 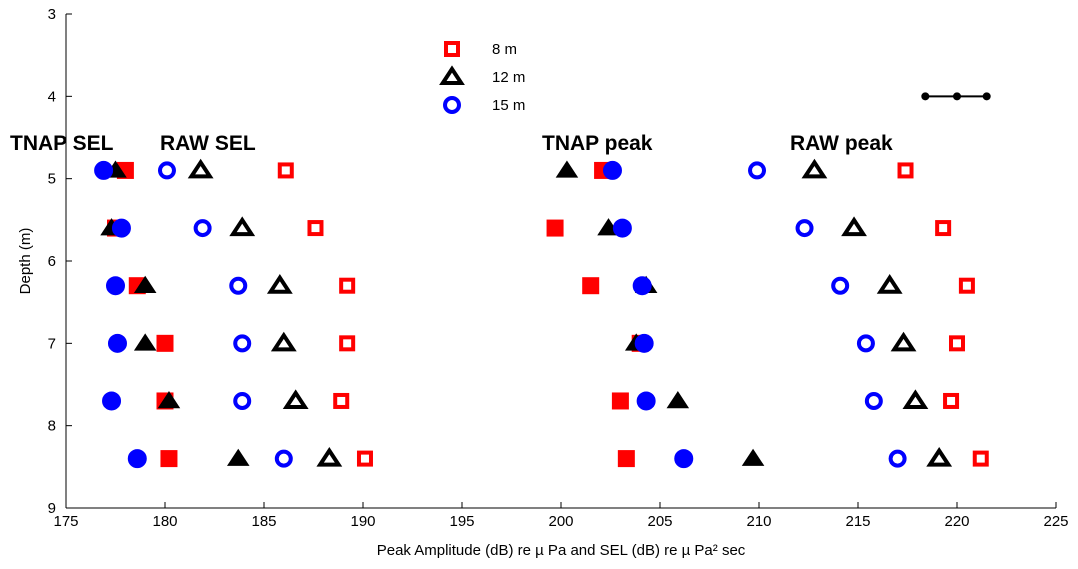 I want to click on scale-bar, so click(x=956, y=96).